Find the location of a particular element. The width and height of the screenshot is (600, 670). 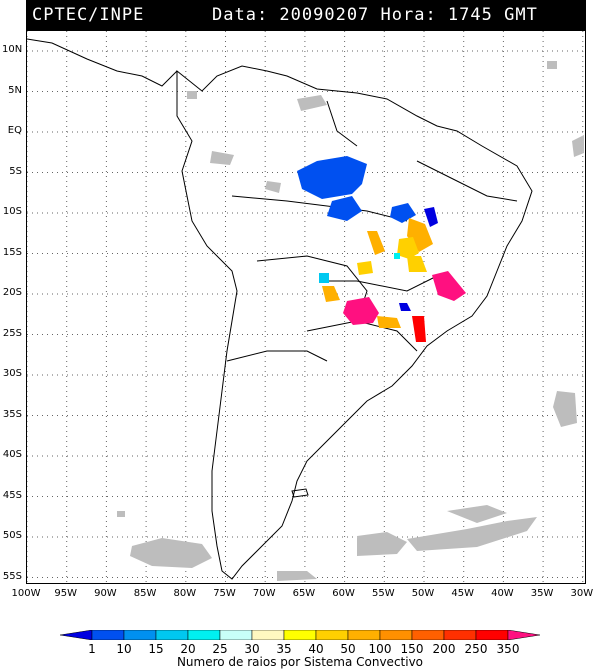

latitude-label: 30S is located at coordinates (12, 373).